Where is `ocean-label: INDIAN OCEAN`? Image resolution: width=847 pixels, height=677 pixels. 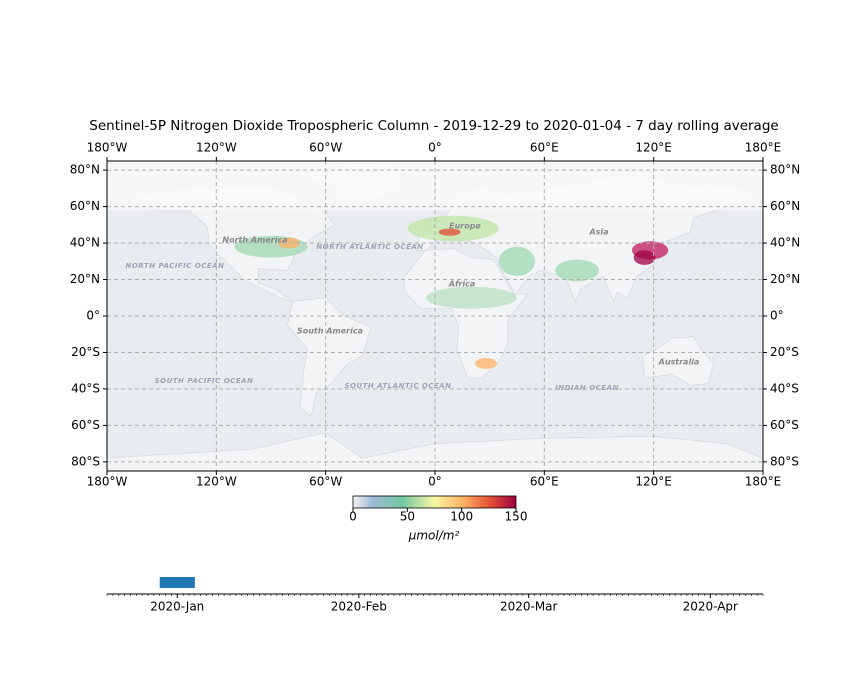
ocean-label: INDIAN OCEAN is located at coordinates (587, 388).